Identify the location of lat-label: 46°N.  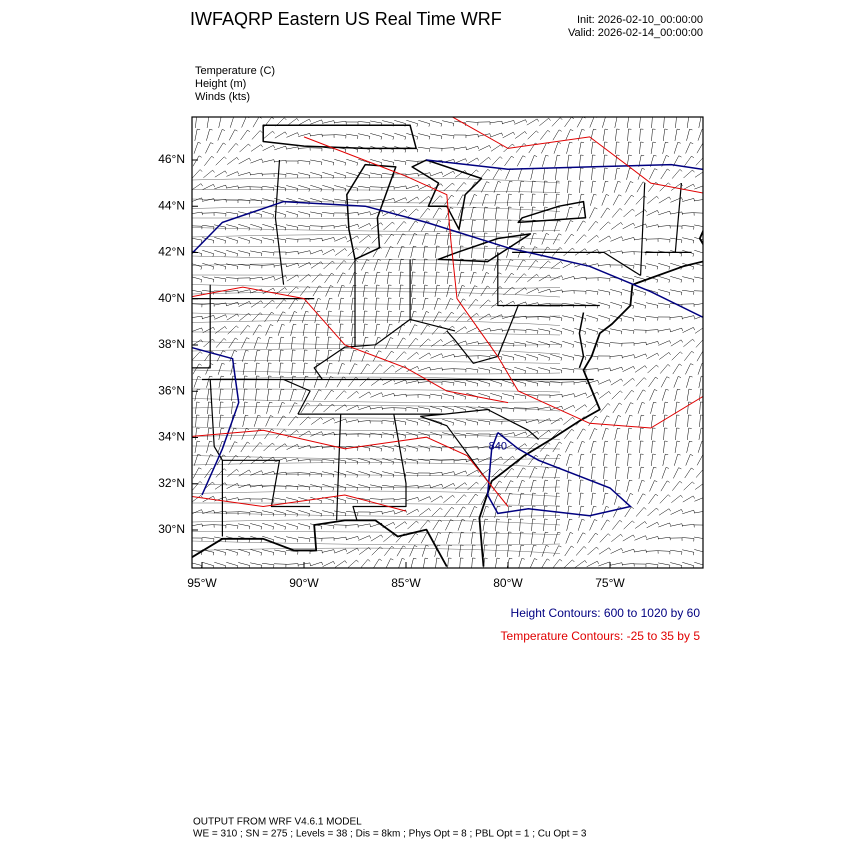
(171, 159).